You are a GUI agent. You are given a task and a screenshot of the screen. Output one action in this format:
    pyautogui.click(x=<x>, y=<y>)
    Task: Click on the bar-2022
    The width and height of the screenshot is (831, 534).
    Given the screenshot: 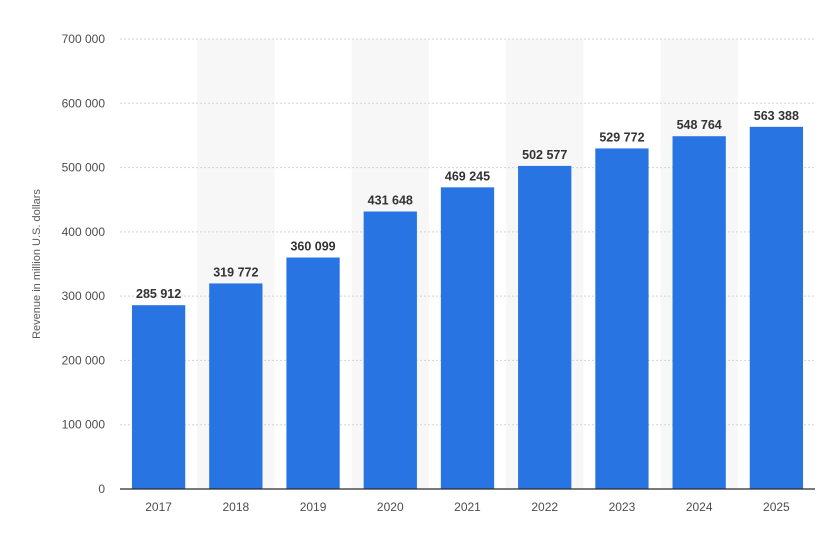 What is the action you would take?
    pyautogui.click(x=545, y=327)
    